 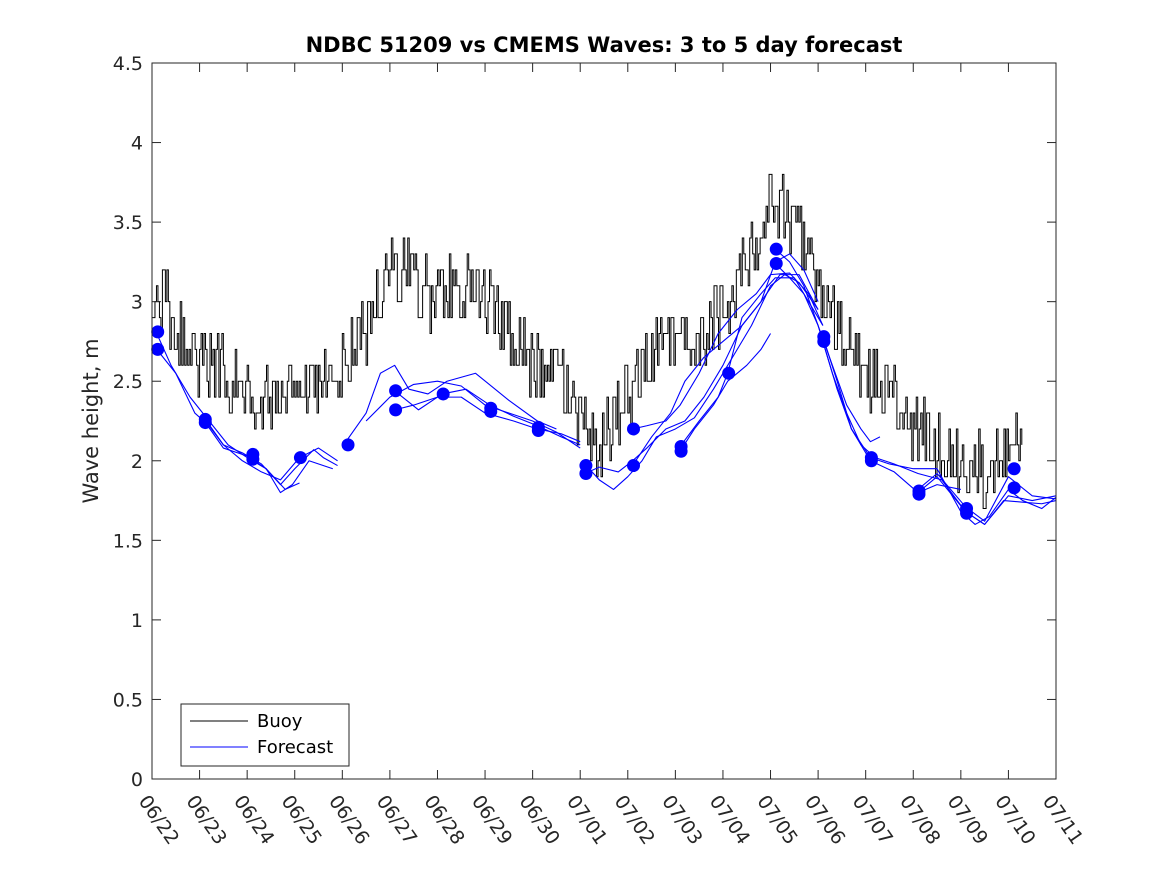 I want to click on y-axis-label: Wave height, m, so click(x=91, y=420).